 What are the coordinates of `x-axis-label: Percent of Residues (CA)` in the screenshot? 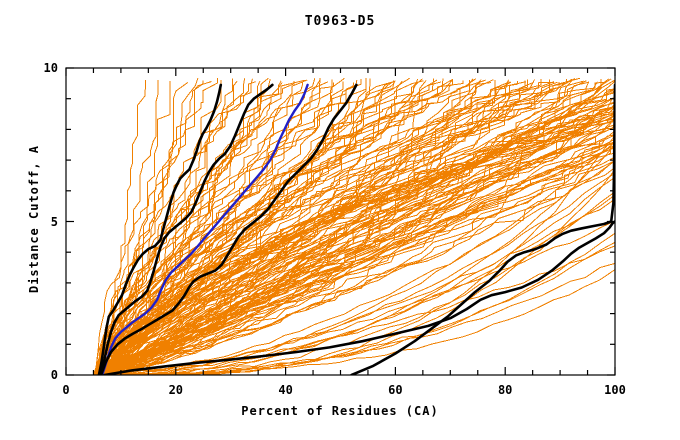 It's located at (340, 411).